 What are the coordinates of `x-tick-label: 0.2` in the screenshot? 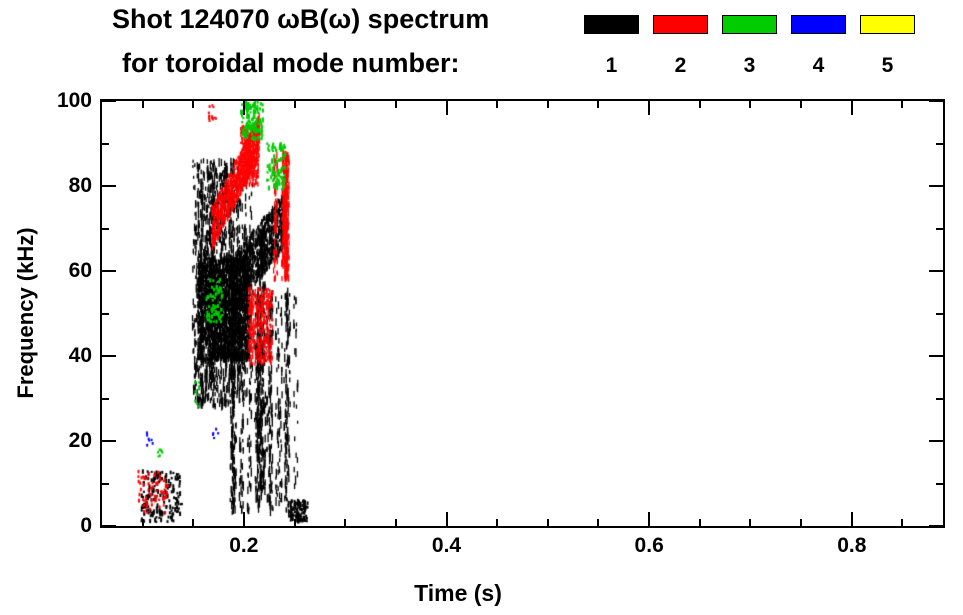 It's located at (244, 545).